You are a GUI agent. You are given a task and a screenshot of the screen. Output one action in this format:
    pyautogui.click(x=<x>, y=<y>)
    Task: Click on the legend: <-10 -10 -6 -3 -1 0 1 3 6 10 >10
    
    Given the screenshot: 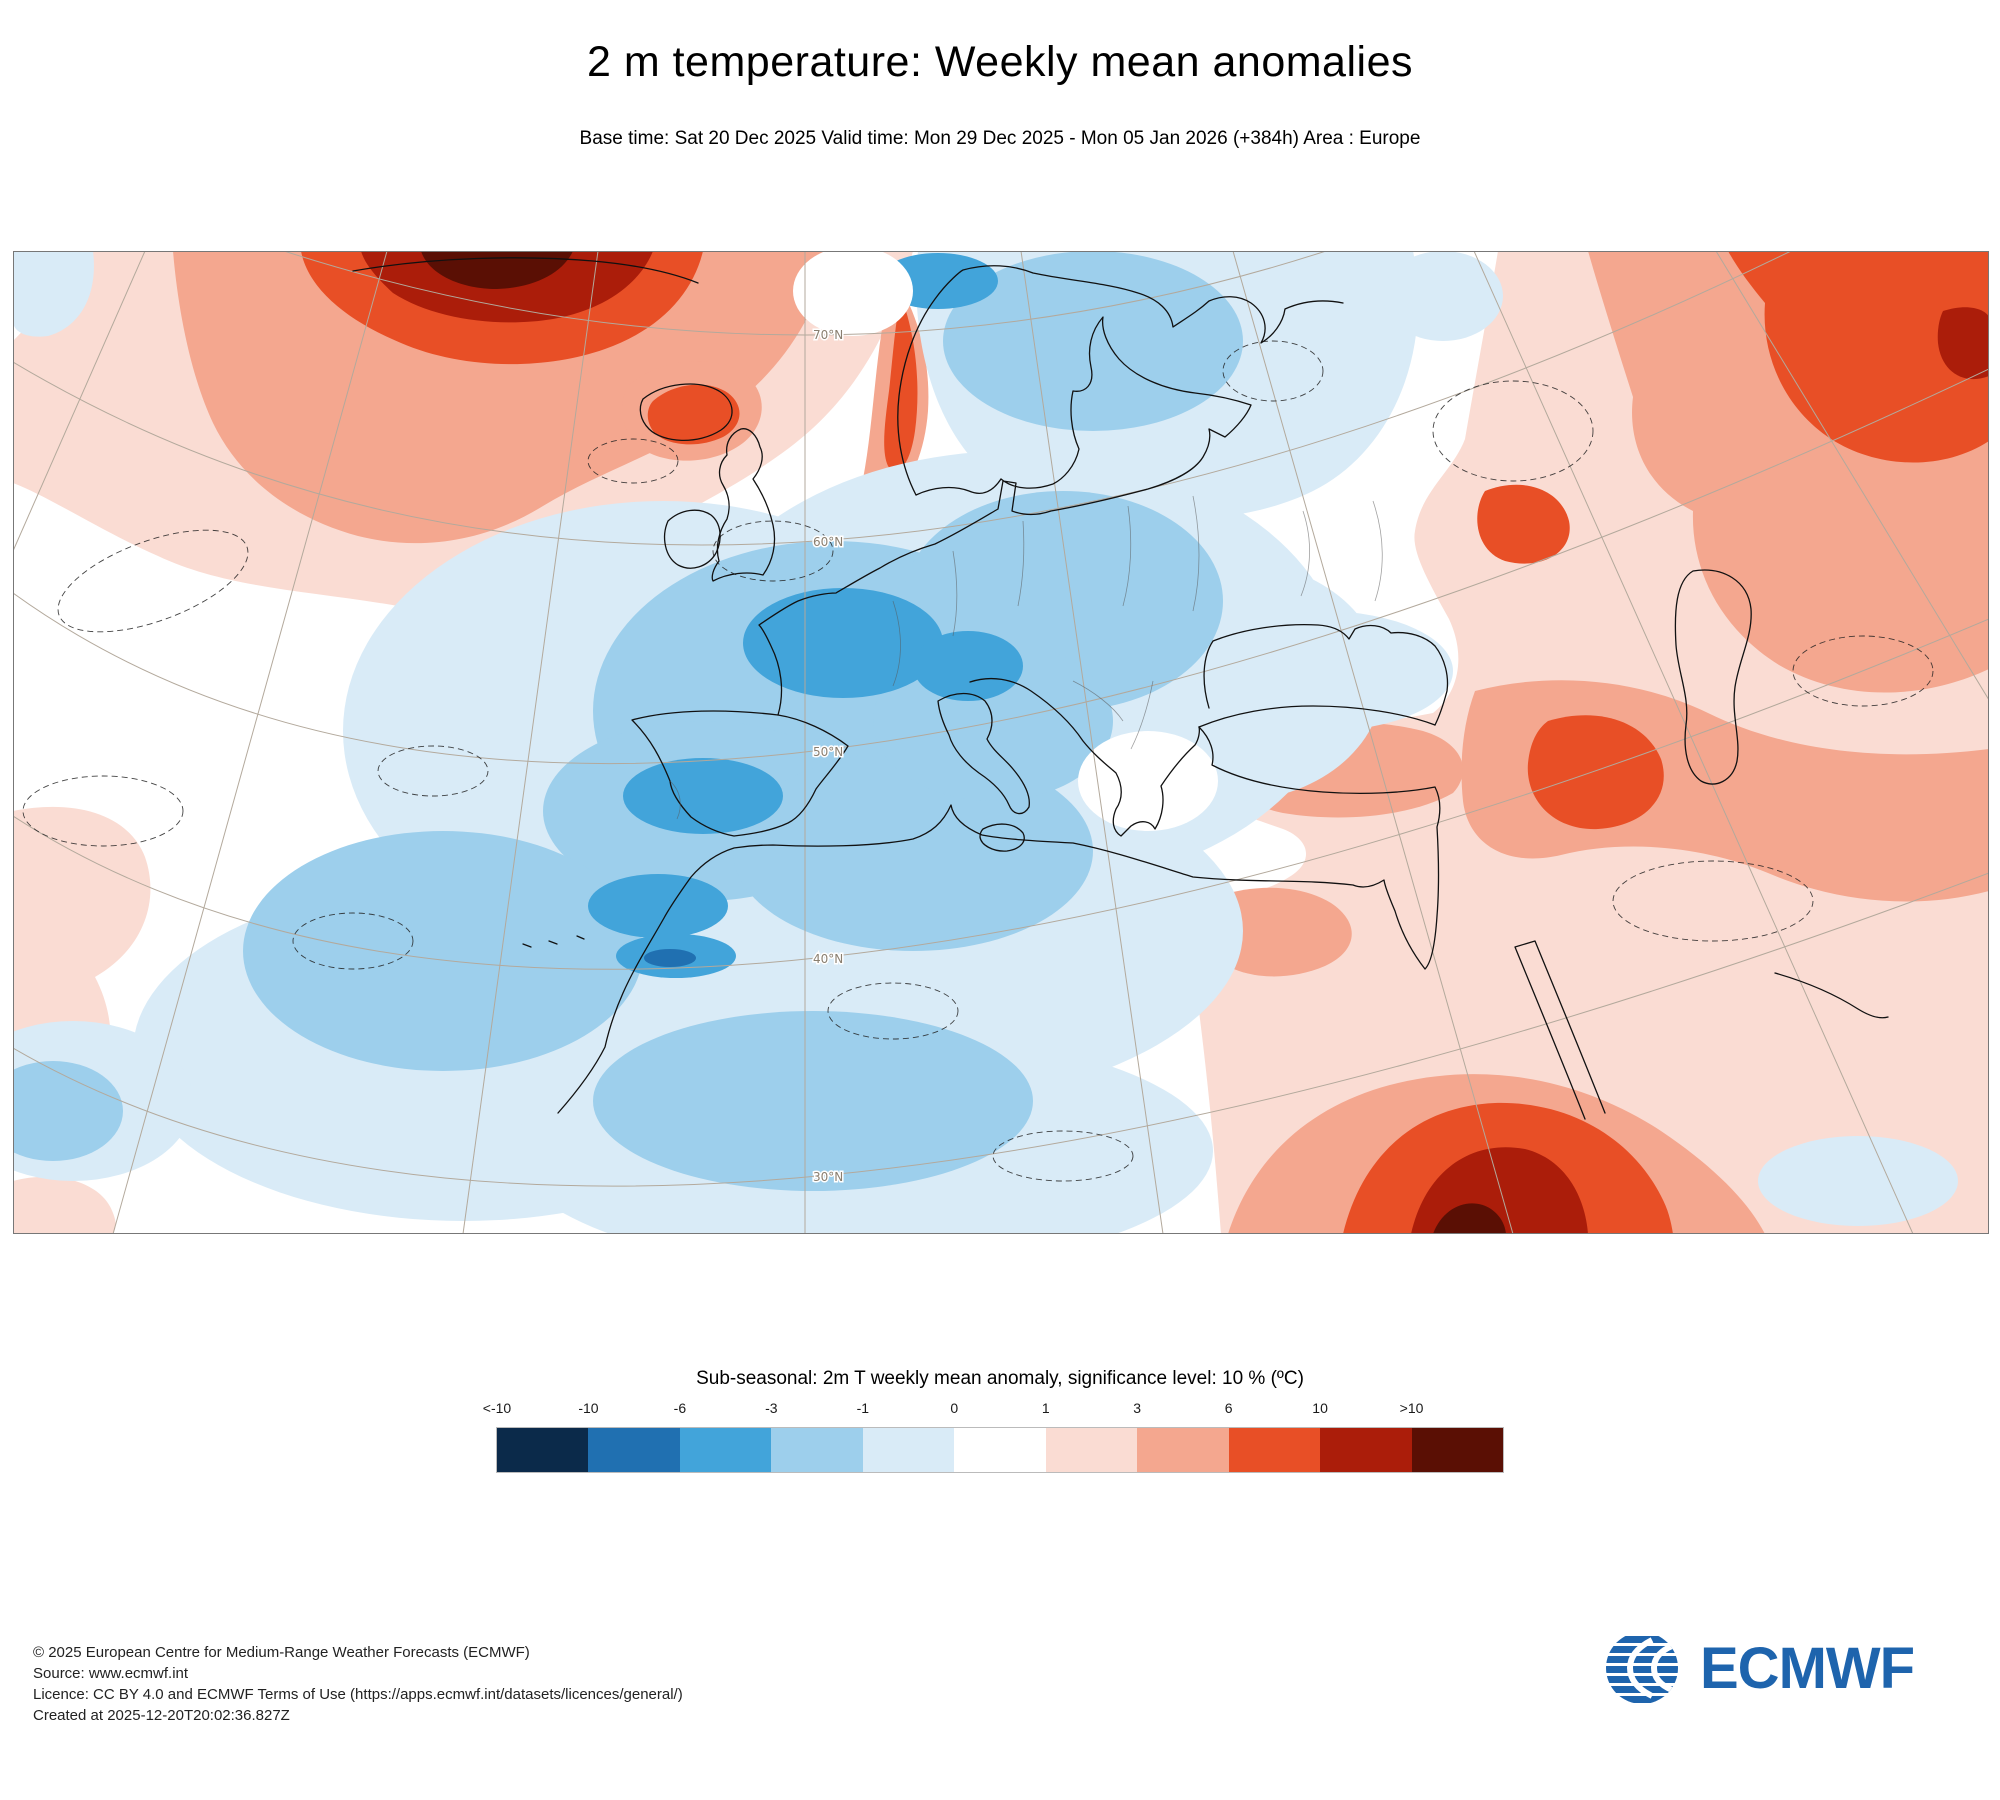 What is the action you would take?
    pyautogui.click(x=993, y=1440)
    